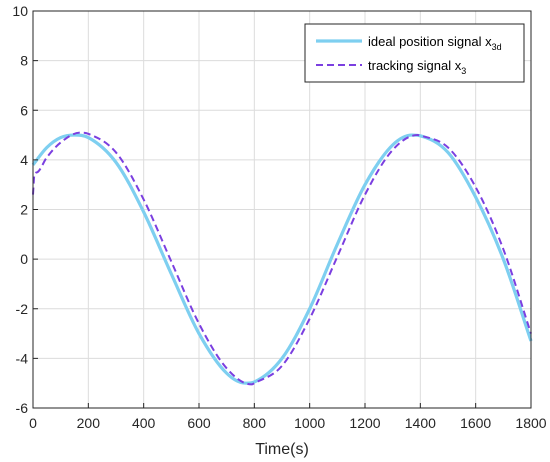 Image resolution: width=550 pixels, height=462 pixels. I want to click on x-tick-label-0: 0, so click(33, 423).